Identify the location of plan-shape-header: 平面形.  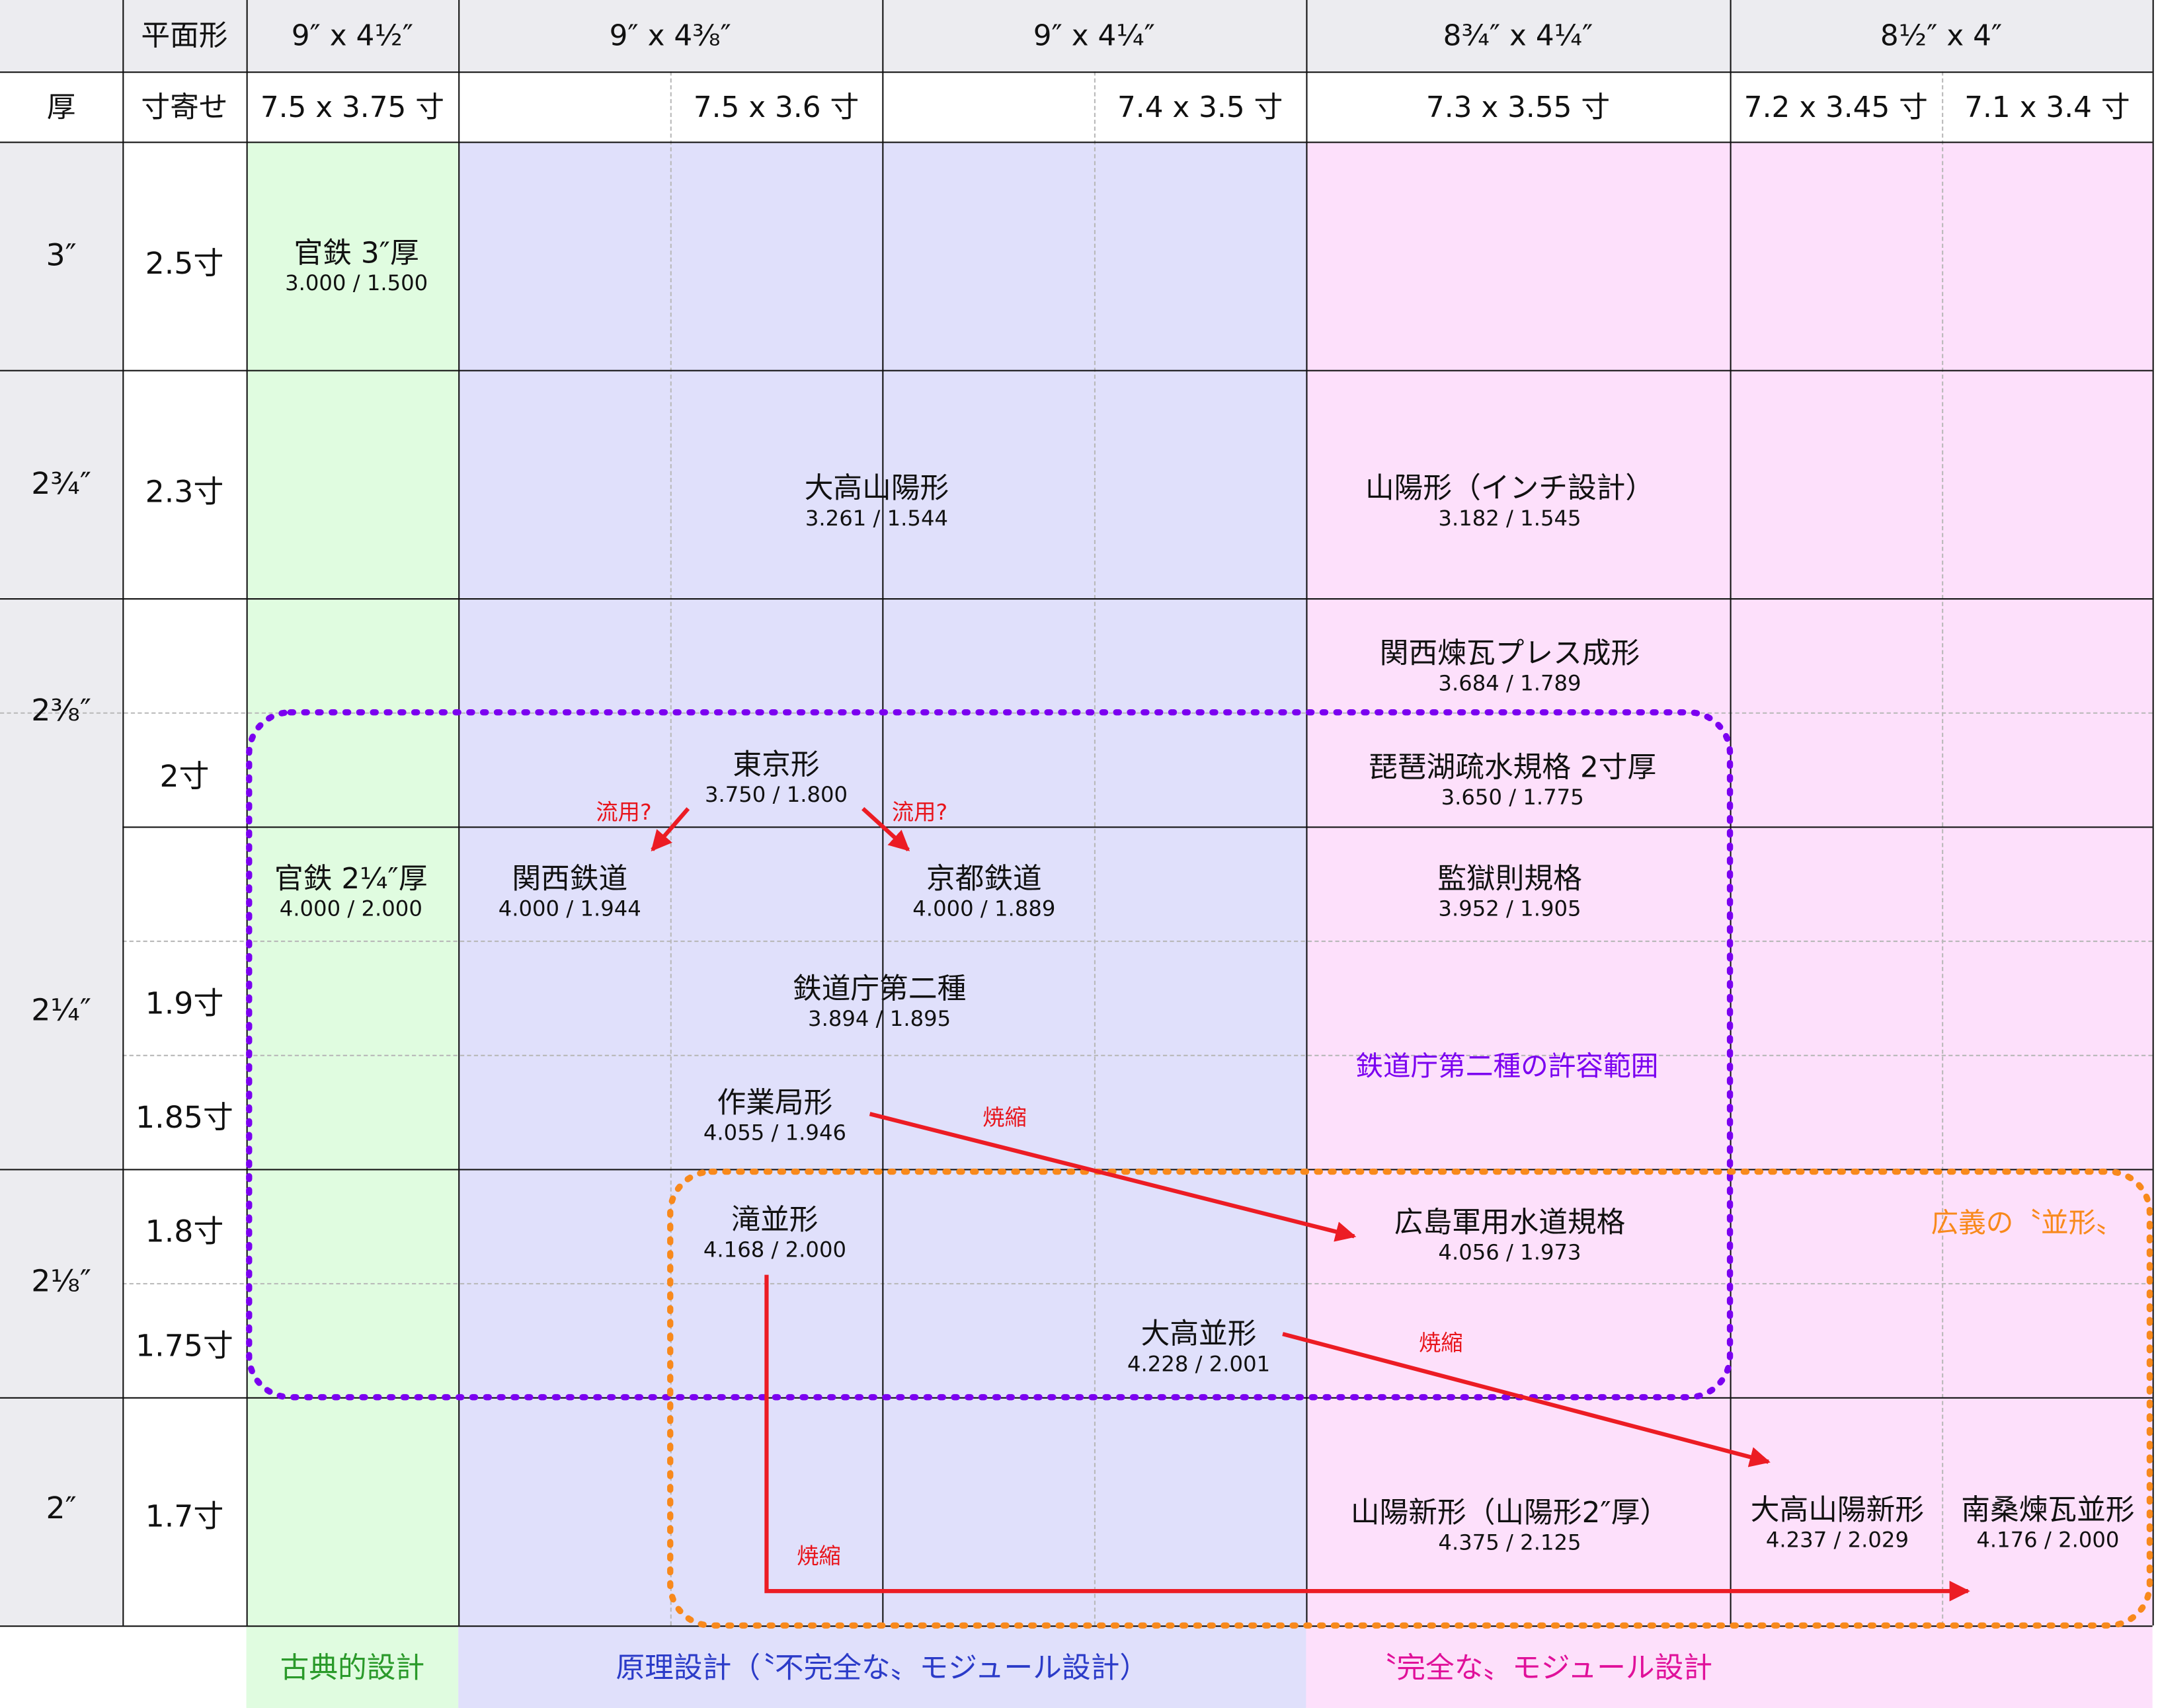
(184, 36).